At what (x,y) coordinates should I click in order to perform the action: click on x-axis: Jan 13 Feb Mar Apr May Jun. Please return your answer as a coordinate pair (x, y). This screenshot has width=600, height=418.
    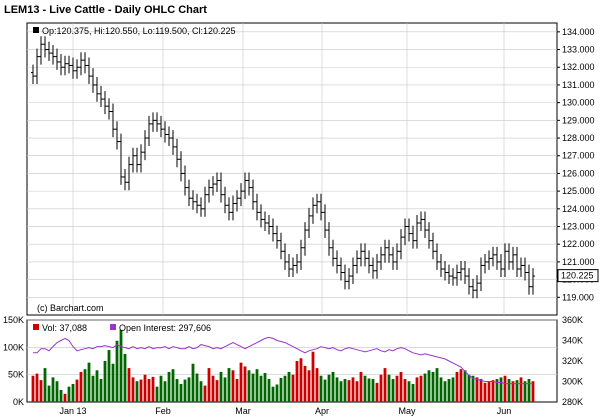
    Looking at the image, I should click on (285, 411).